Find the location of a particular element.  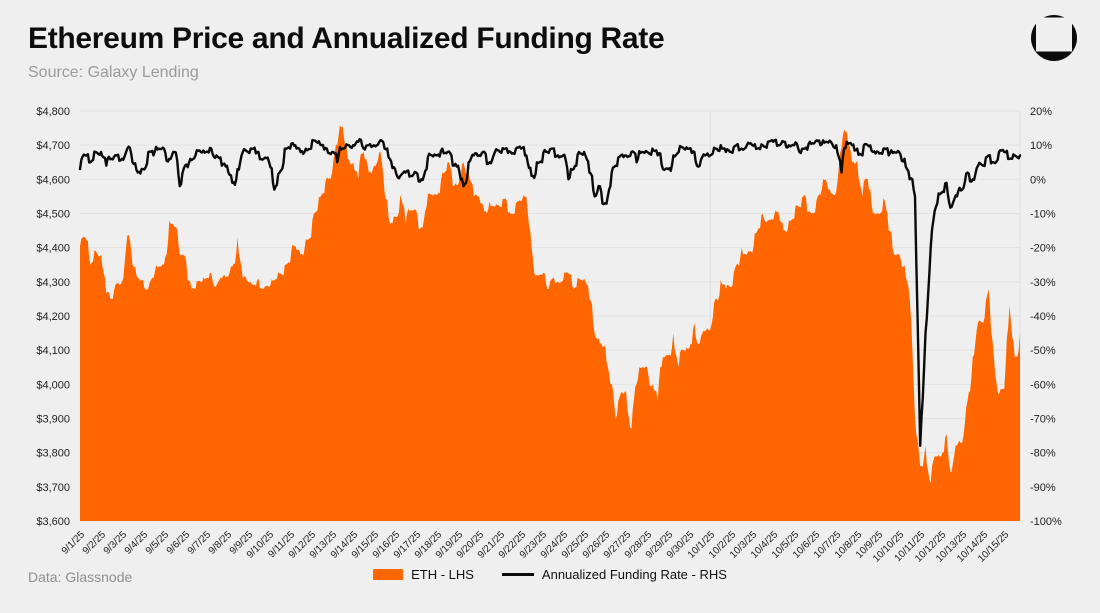

source-label: Source: Galaxy Lending is located at coordinates (113, 72).